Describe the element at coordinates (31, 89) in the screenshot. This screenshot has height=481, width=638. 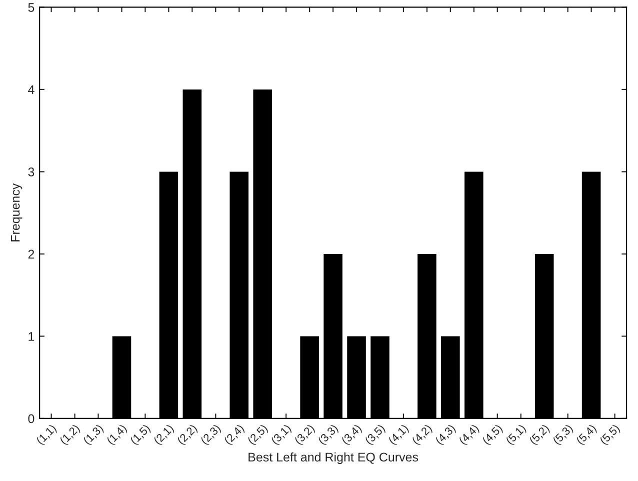
I see `y-tick-label: 4` at that location.